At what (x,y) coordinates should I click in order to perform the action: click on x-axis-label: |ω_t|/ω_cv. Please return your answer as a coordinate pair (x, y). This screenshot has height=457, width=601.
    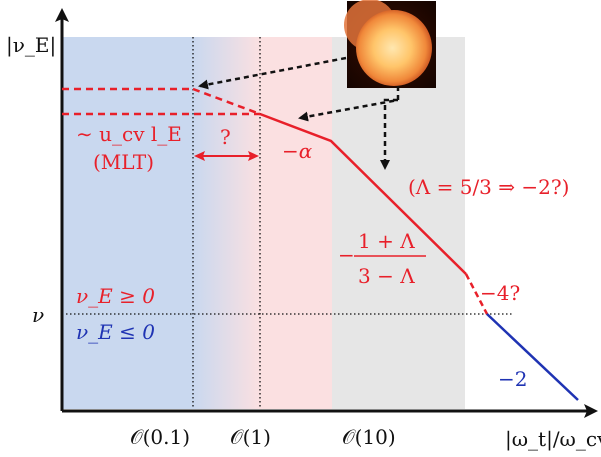
    Looking at the image, I should click on (553, 439).